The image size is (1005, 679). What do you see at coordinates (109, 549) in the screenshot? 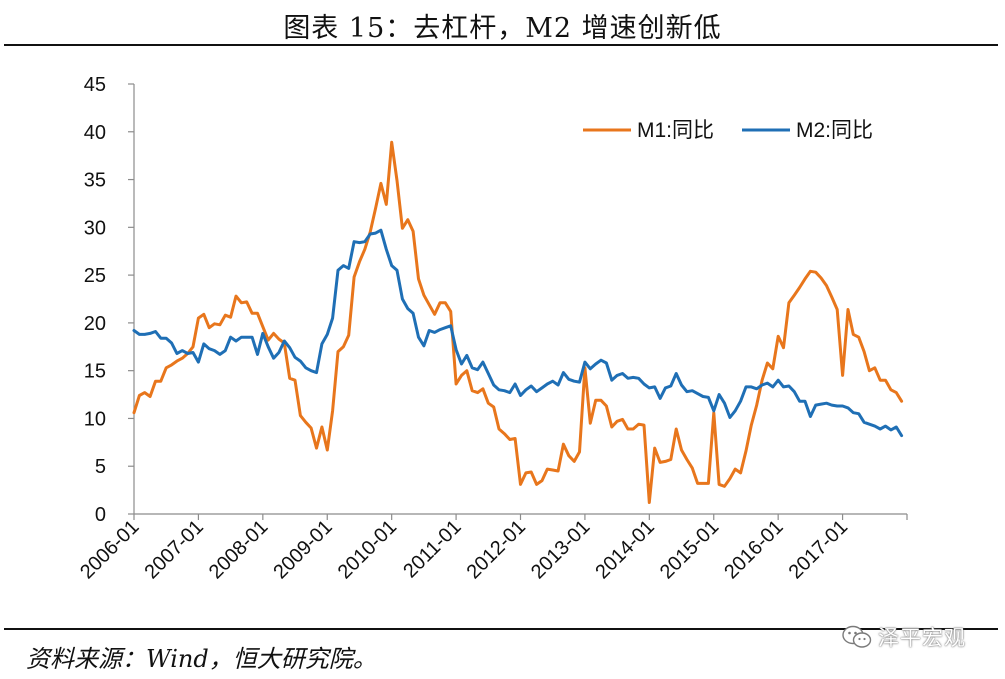
I see `x-tick-label: 2006-01` at bounding box center [109, 549].